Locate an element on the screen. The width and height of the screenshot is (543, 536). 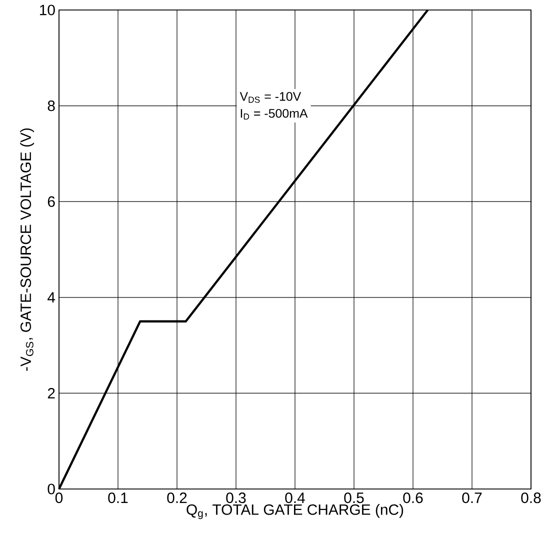
annotation: I$_{D}$ = -500mA is located at coordinates (274, 114).